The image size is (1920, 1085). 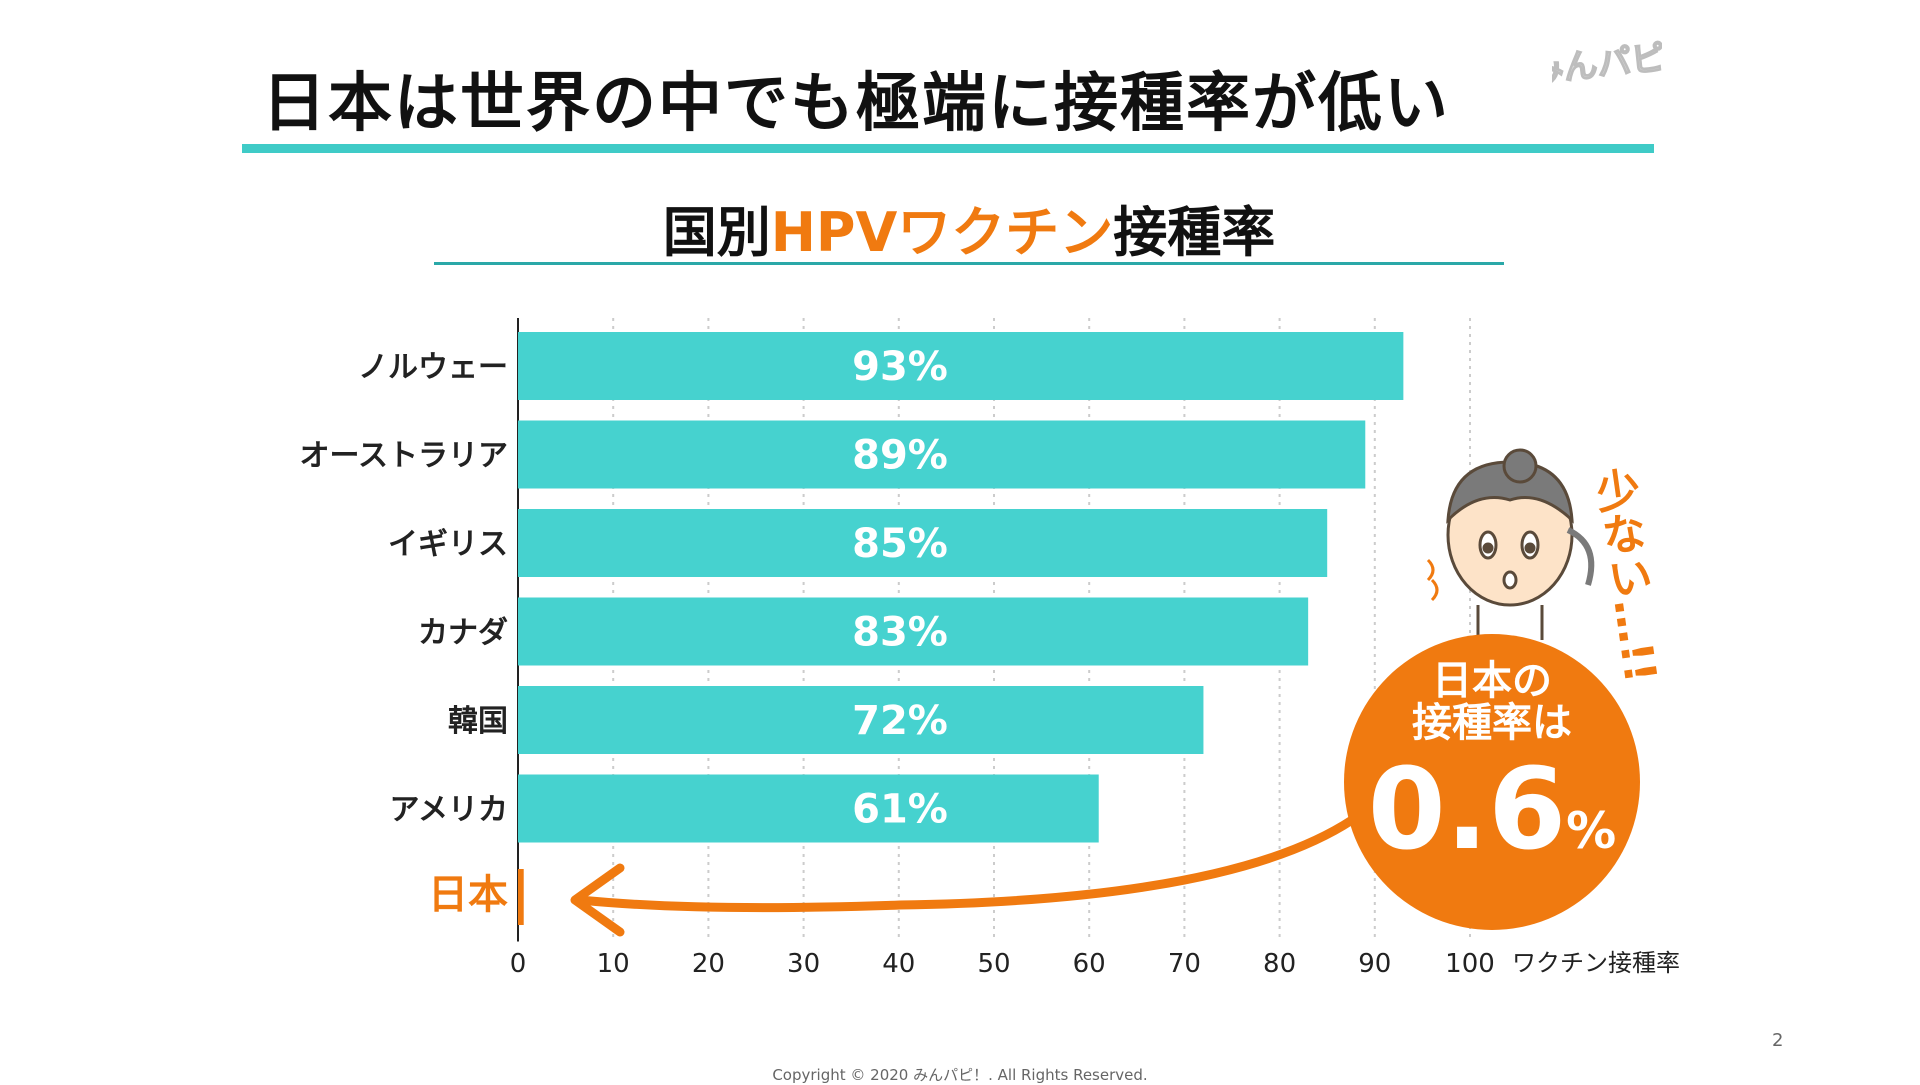 I want to click on callout-label-line1: 日本の, so click(x=1492, y=681).